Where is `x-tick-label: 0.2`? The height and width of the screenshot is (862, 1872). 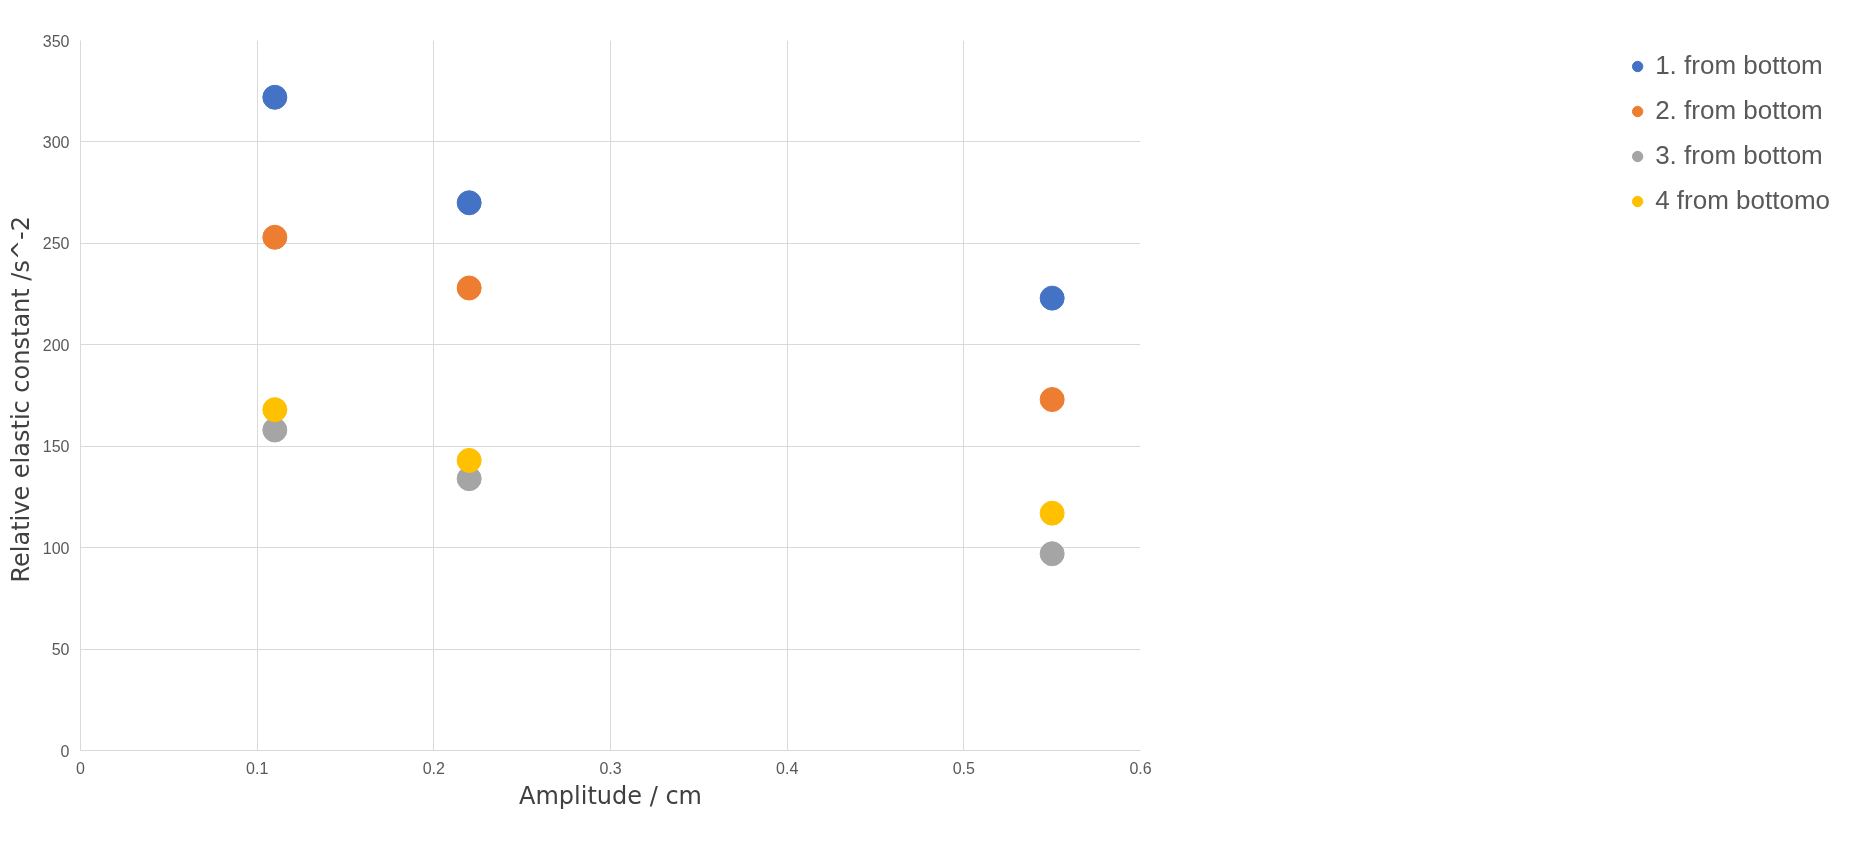 x-tick-label: 0.2 is located at coordinates (434, 768).